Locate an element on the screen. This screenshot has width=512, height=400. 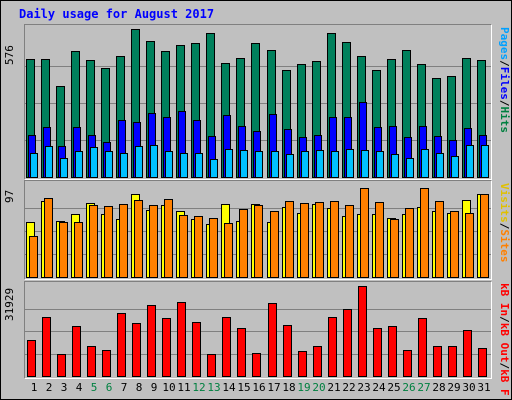
x-tick-day-19: 19 is located at coordinates (304, 387).